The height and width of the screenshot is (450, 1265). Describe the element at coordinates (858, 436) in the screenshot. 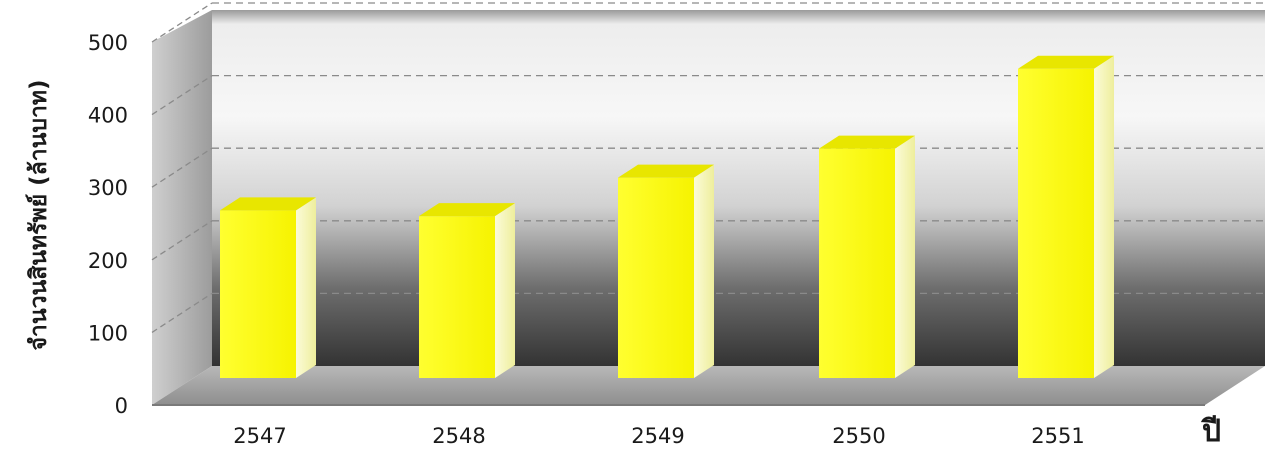

I see `x-tick-label: 2550` at that location.